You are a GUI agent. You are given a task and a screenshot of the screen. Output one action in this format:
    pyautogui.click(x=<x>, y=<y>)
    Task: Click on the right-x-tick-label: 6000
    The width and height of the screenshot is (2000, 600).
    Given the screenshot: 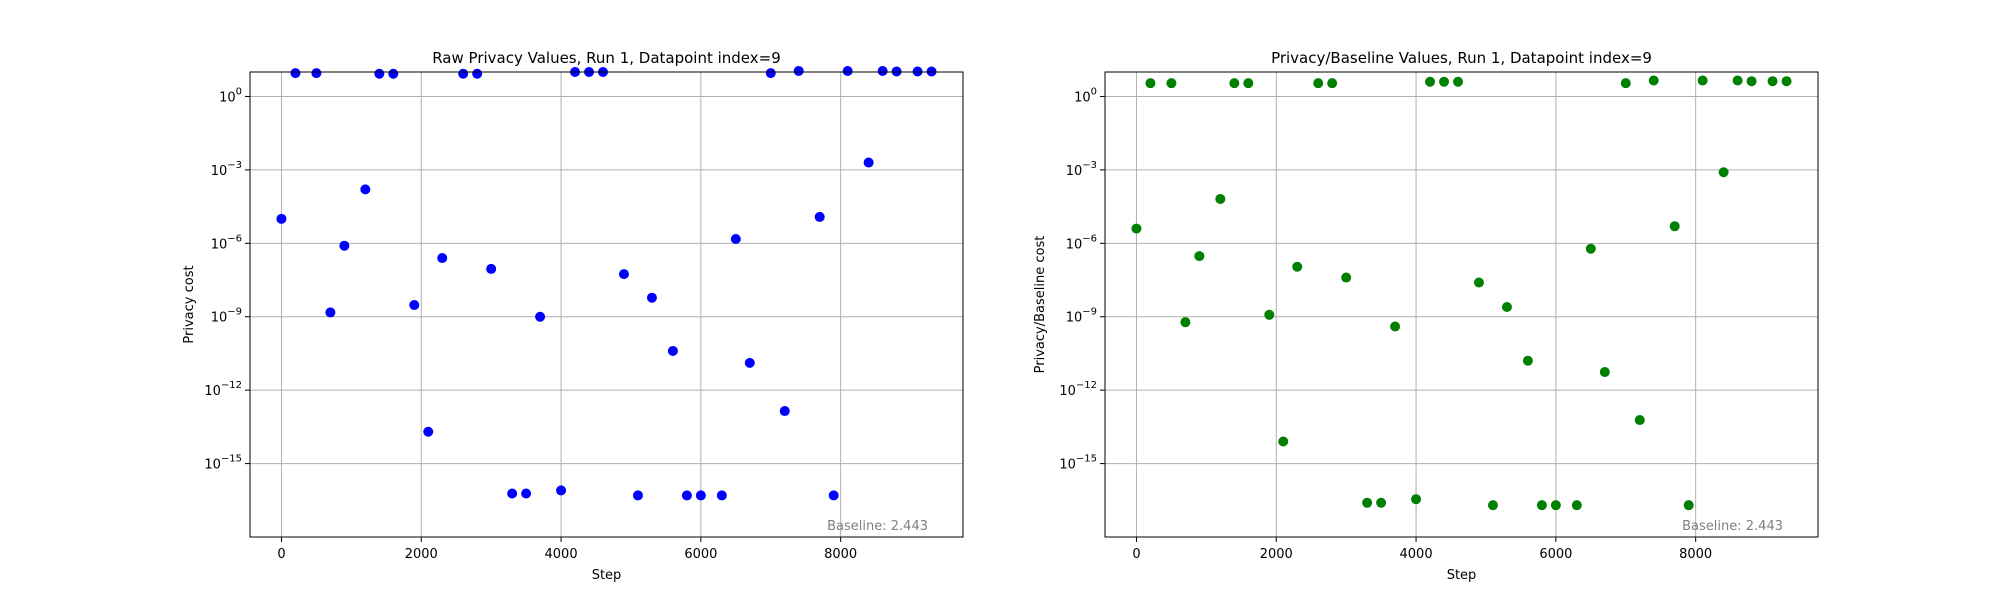 What is the action you would take?
    pyautogui.click(x=1555, y=554)
    